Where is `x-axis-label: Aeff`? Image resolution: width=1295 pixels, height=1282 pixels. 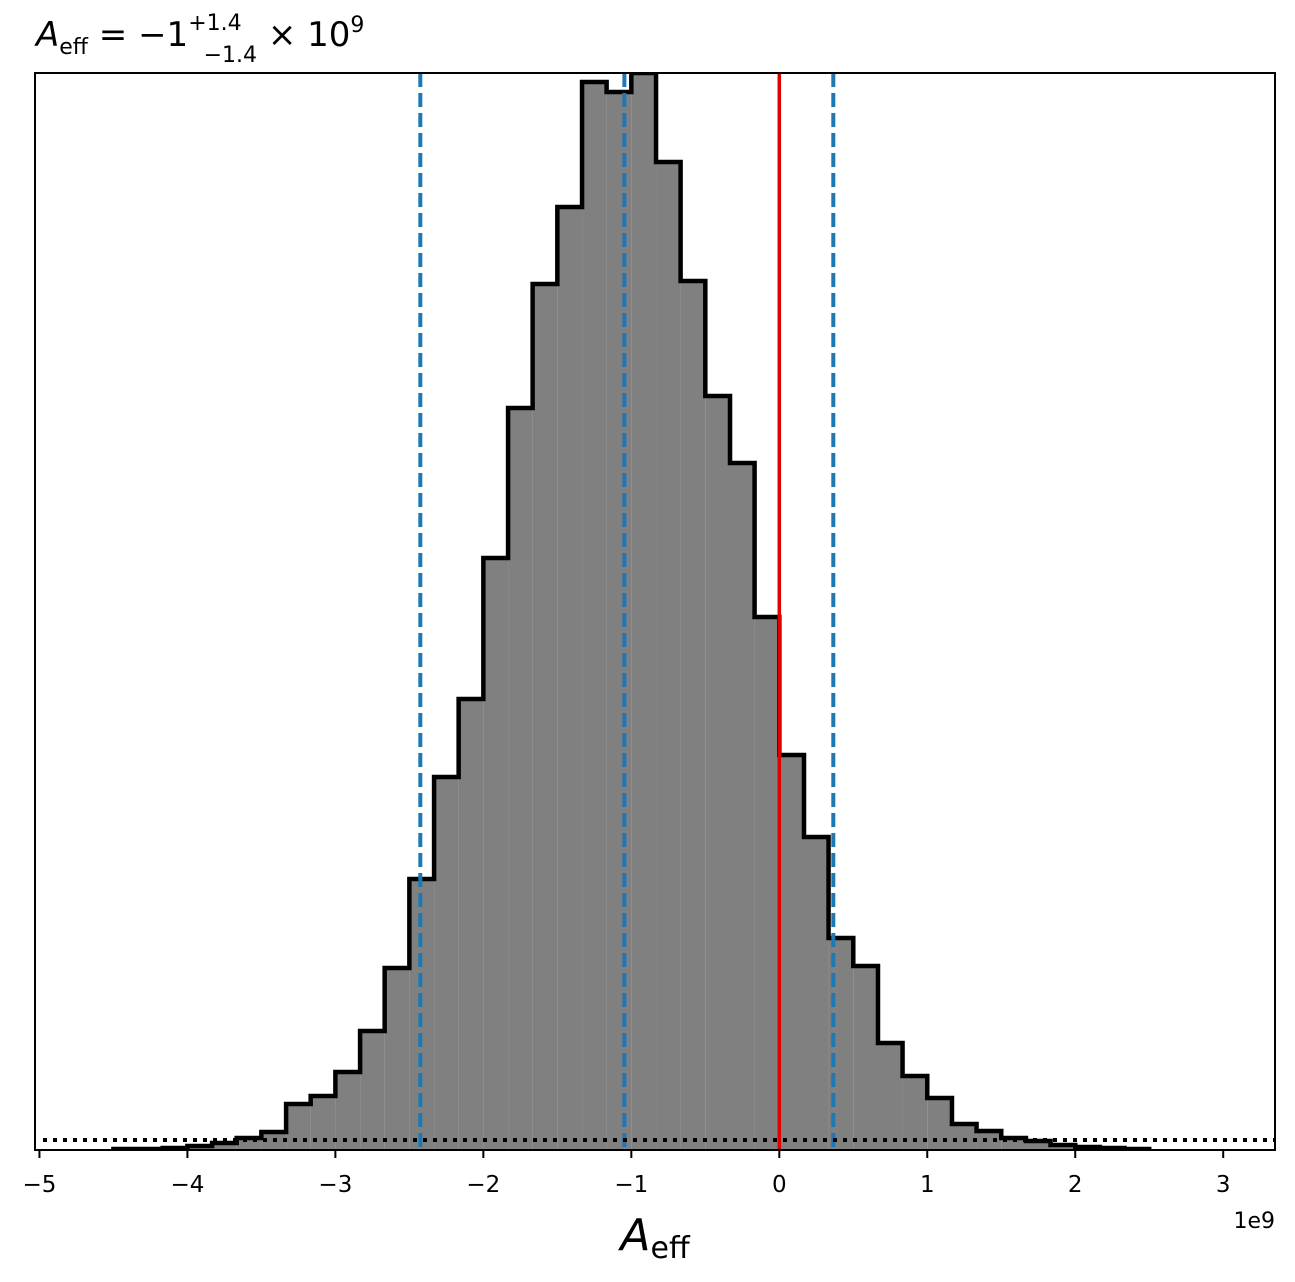 x-axis-label: Aeff is located at coordinates (654, 1238).